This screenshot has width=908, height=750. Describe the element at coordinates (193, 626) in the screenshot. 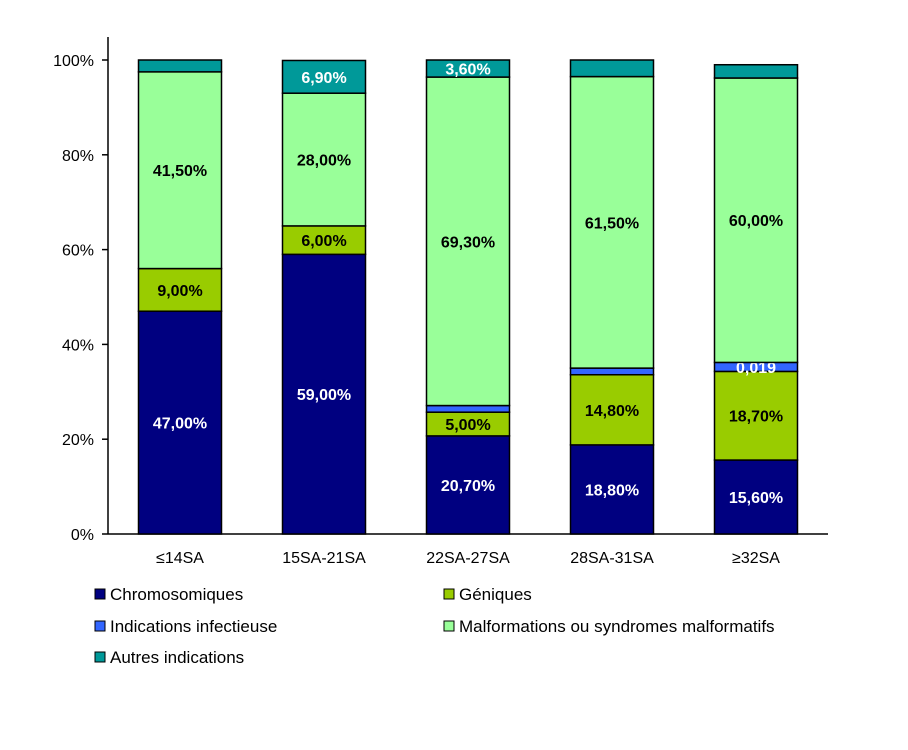

I see `legend-label: Indications infectieuse` at that location.